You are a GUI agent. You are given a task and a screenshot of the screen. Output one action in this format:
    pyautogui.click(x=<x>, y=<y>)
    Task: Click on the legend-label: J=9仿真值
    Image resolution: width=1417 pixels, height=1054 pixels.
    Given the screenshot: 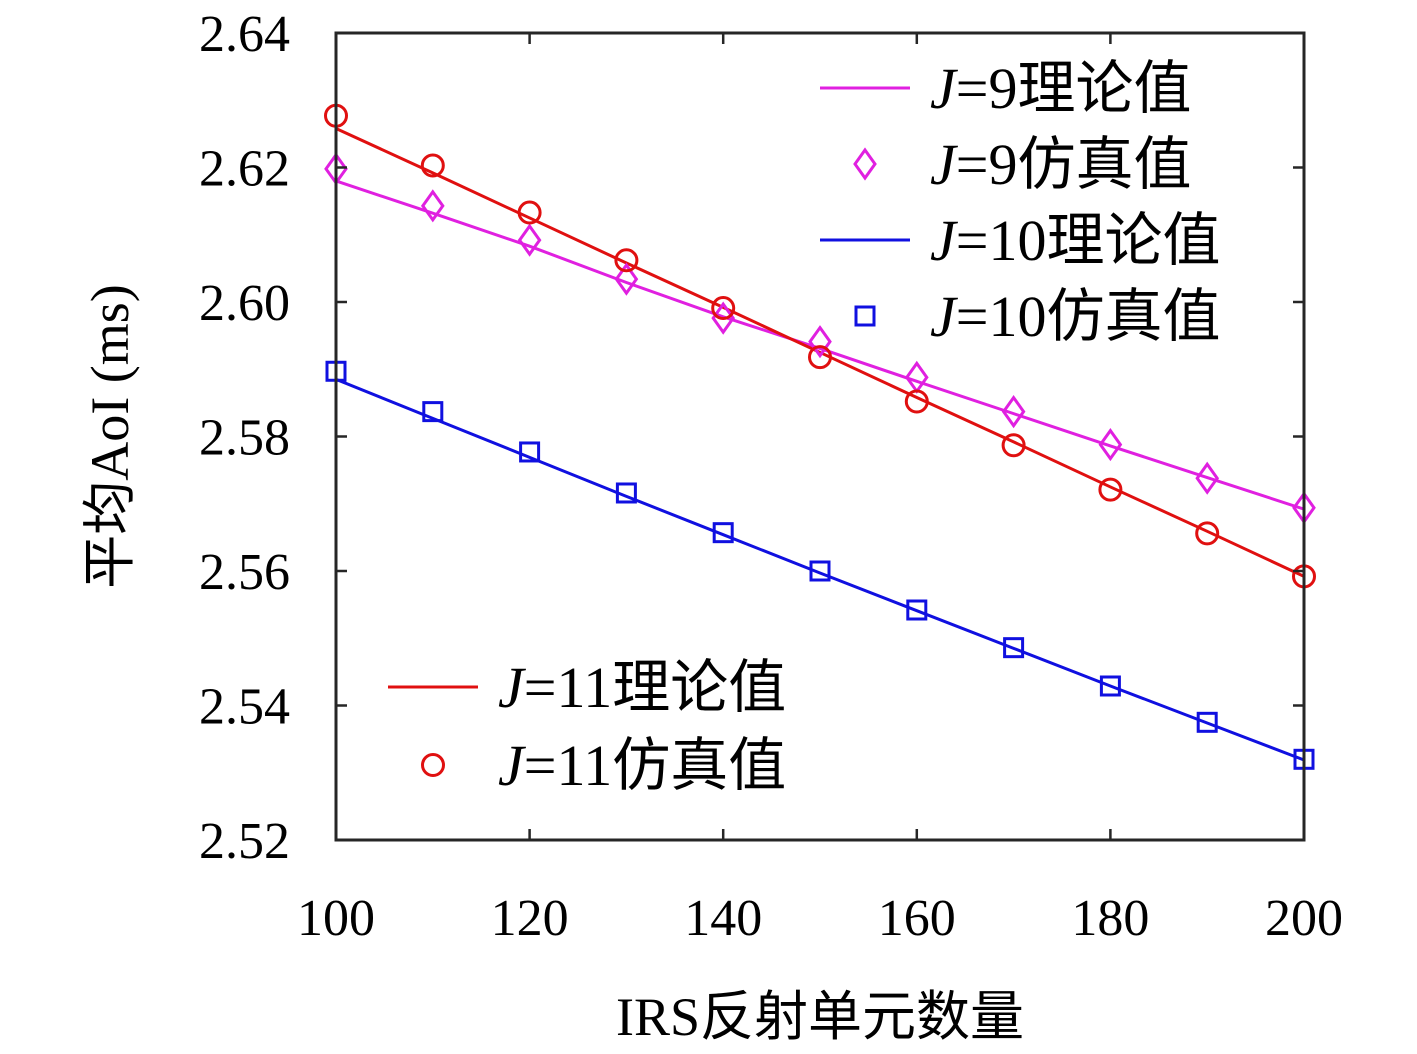 What is the action you would take?
    pyautogui.click(x=1060, y=164)
    